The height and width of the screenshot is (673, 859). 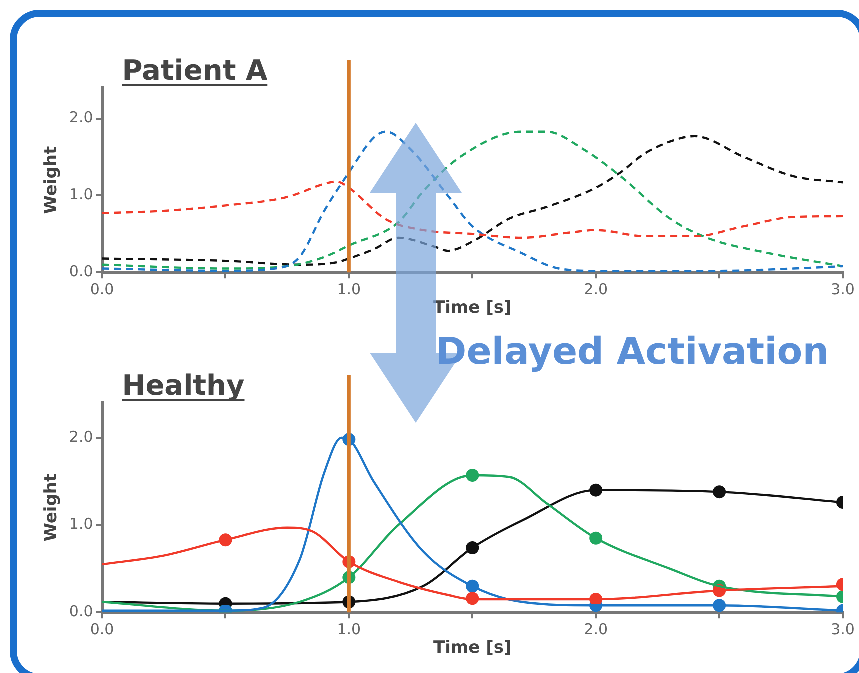 I want to click on chart-title: Healthy, so click(x=183, y=385).